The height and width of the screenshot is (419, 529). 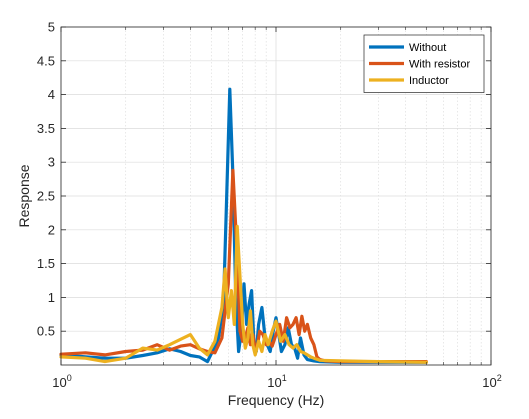 I want to click on y-tick-label: 0.5, so click(x=46, y=331).